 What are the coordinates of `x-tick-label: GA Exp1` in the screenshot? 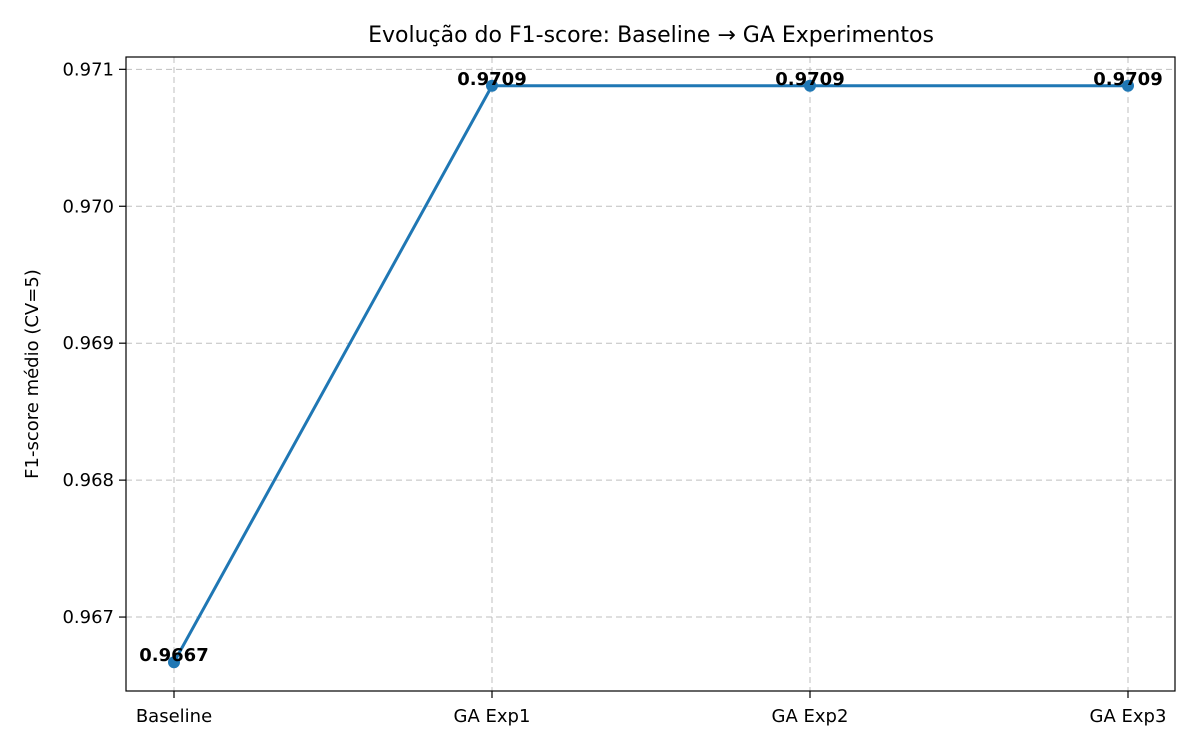 It's located at (492, 716).